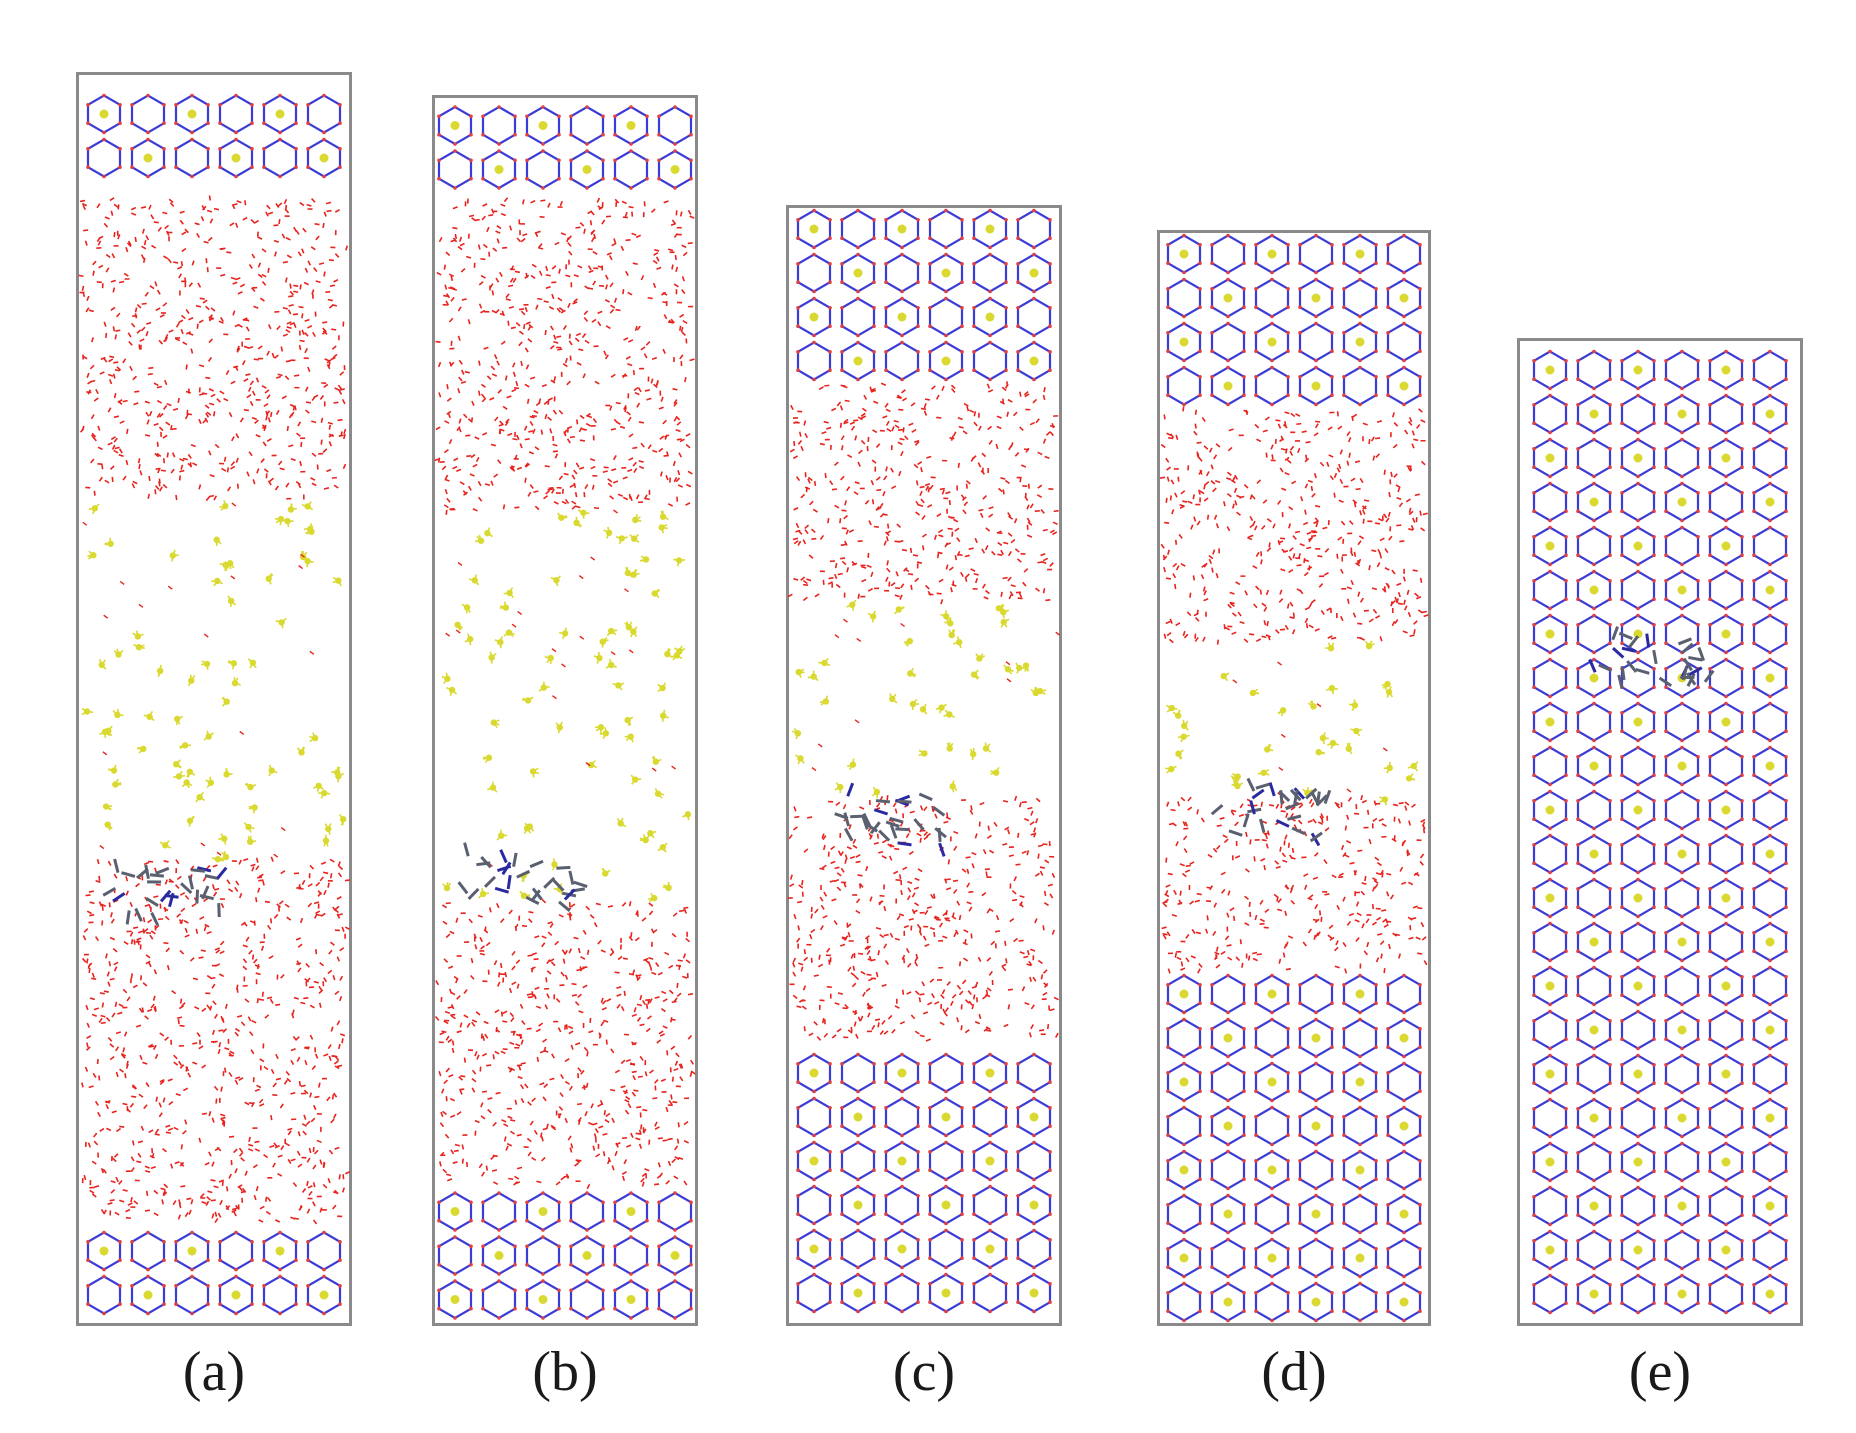  I want to click on panel-e-molecules, so click(1660, 832).